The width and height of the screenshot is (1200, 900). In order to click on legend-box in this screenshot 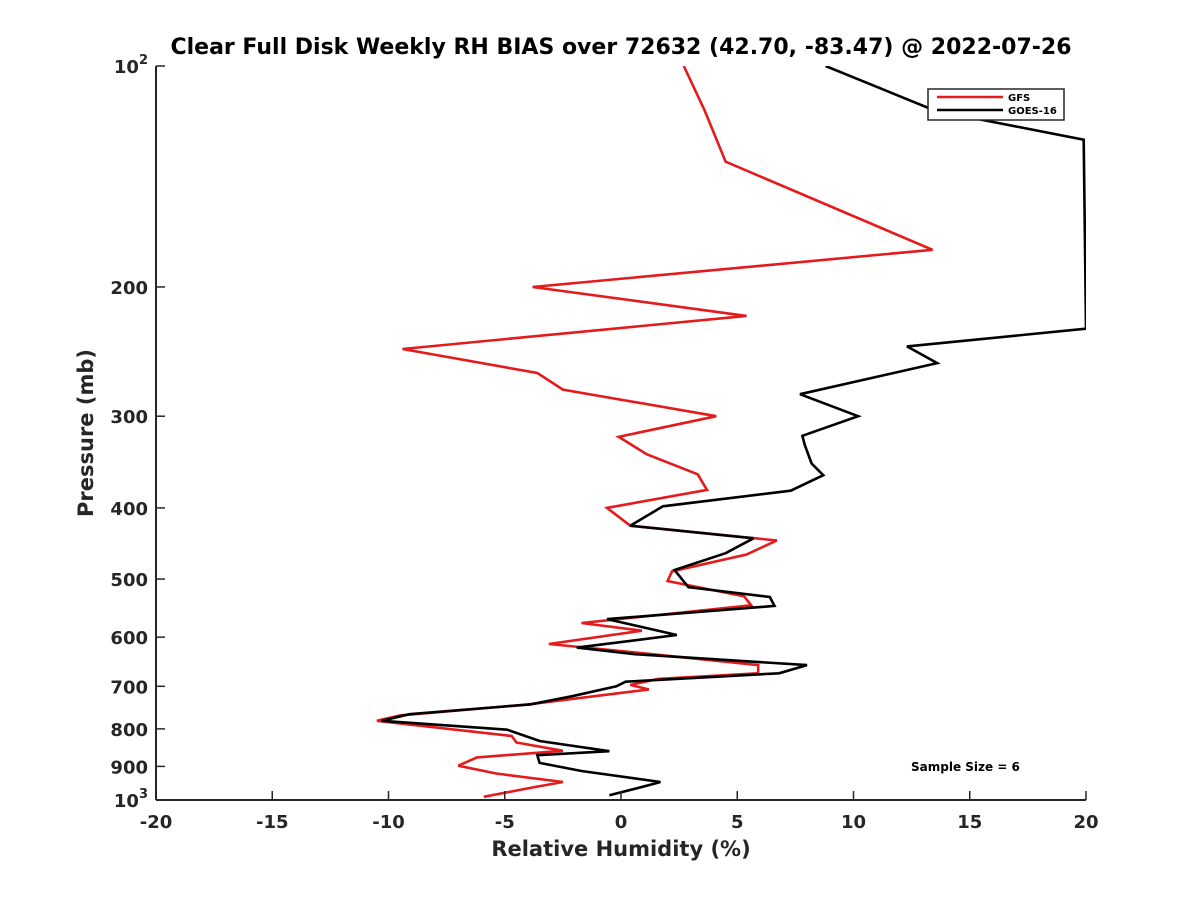, I will do `click(996, 104)`.